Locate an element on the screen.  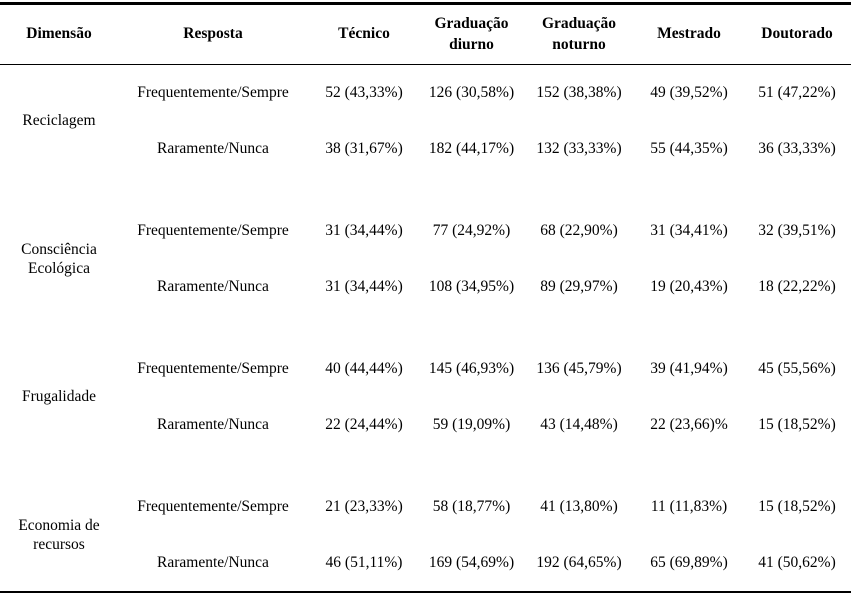
value-cell: 22 (23,66)% is located at coordinates (689, 425).